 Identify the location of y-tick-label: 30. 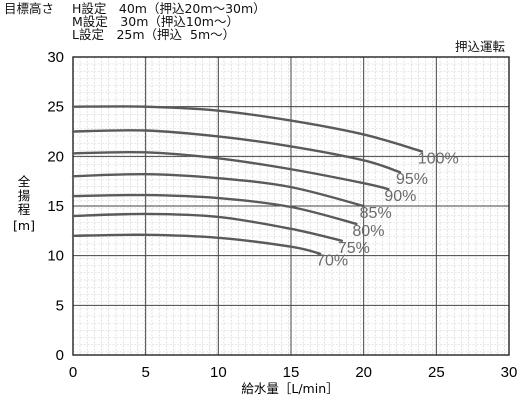
(55, 57).